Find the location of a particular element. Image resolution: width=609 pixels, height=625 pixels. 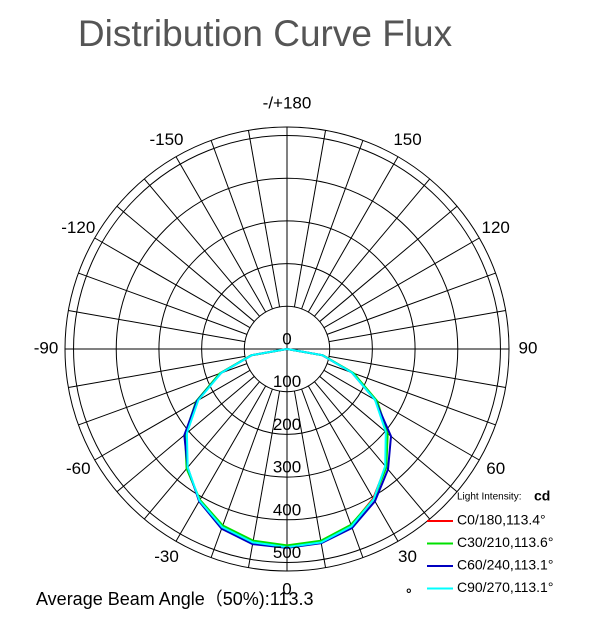

ring is located at coordinates (287, 349).